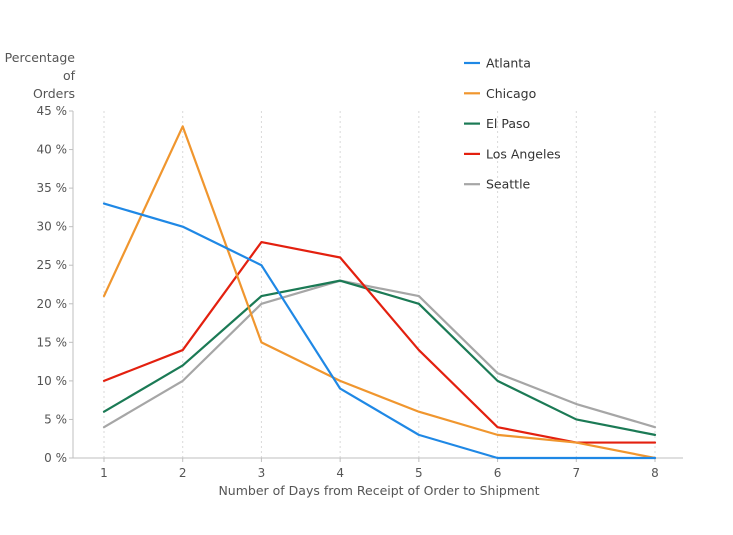 The height and width of the screenshot is (535, 733). I want to click on legend: Atlanta Chicago El Paso Los Angeles Seattle, so click(512, 124).